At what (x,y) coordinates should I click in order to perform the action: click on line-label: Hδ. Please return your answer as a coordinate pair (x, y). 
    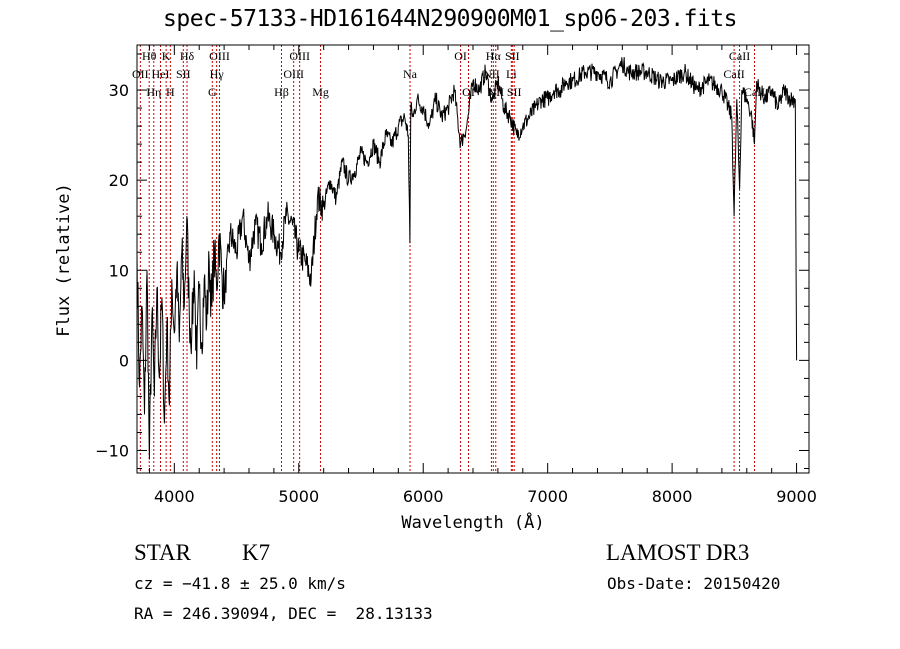
    Looking at the image, I should click on (187, 56).